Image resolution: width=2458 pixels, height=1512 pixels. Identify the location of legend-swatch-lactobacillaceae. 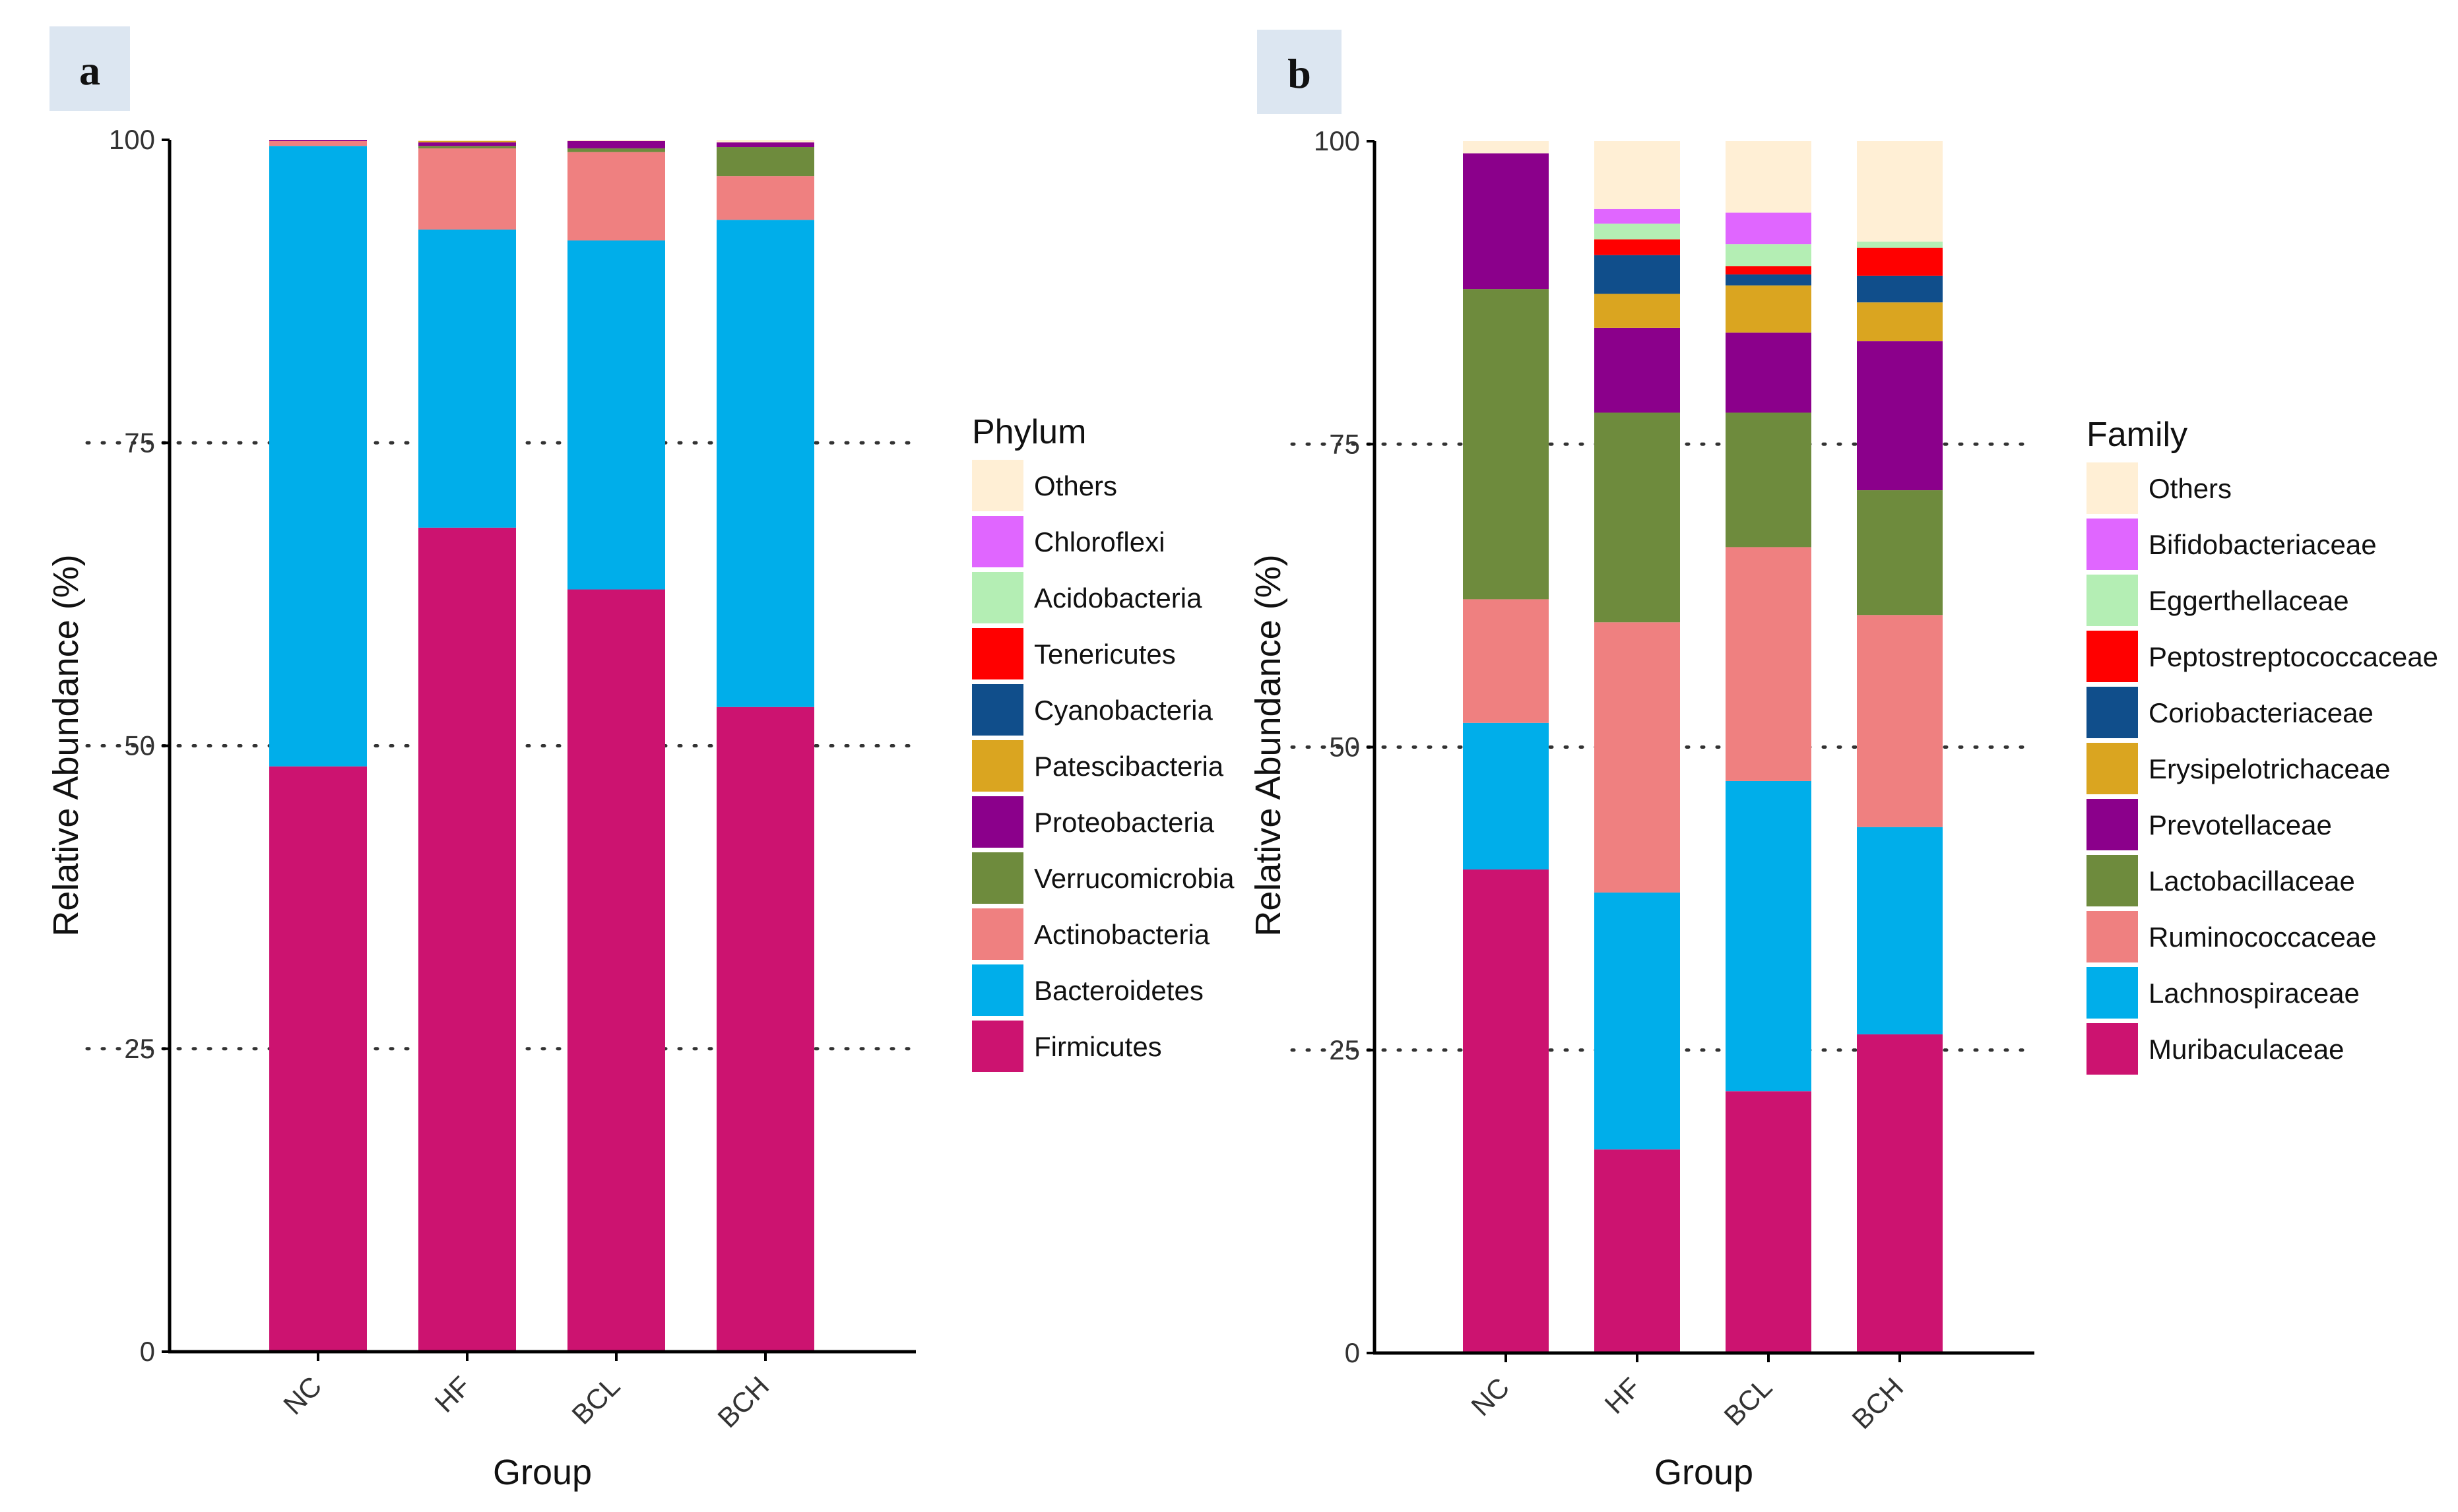
(2112, 880).